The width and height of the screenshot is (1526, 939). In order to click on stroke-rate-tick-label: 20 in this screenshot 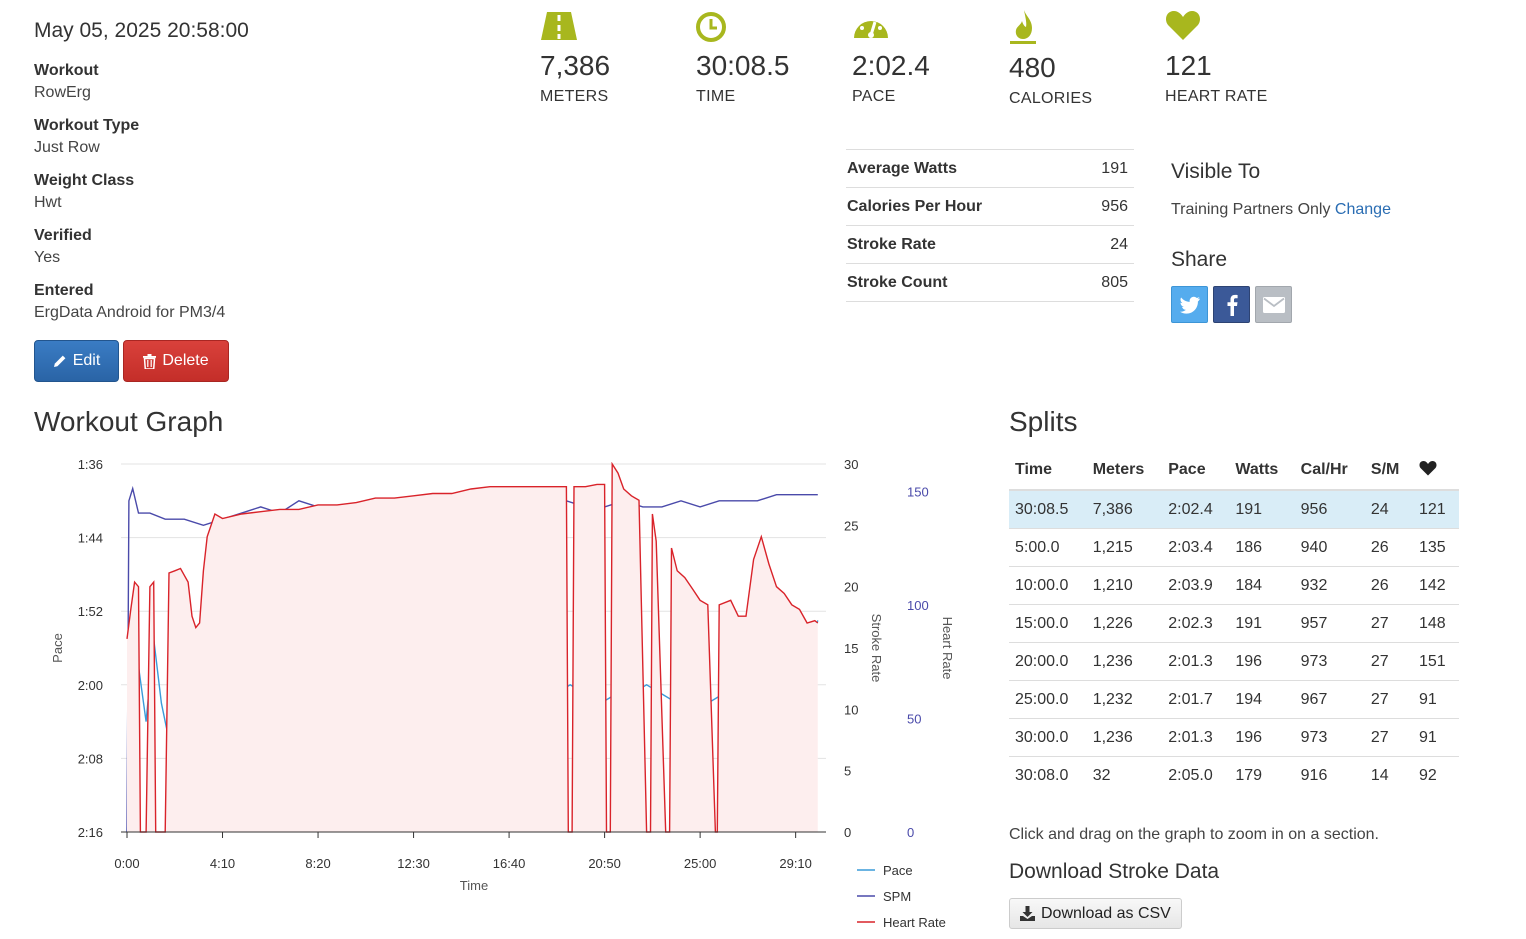, I will do `click(851, 587)`.